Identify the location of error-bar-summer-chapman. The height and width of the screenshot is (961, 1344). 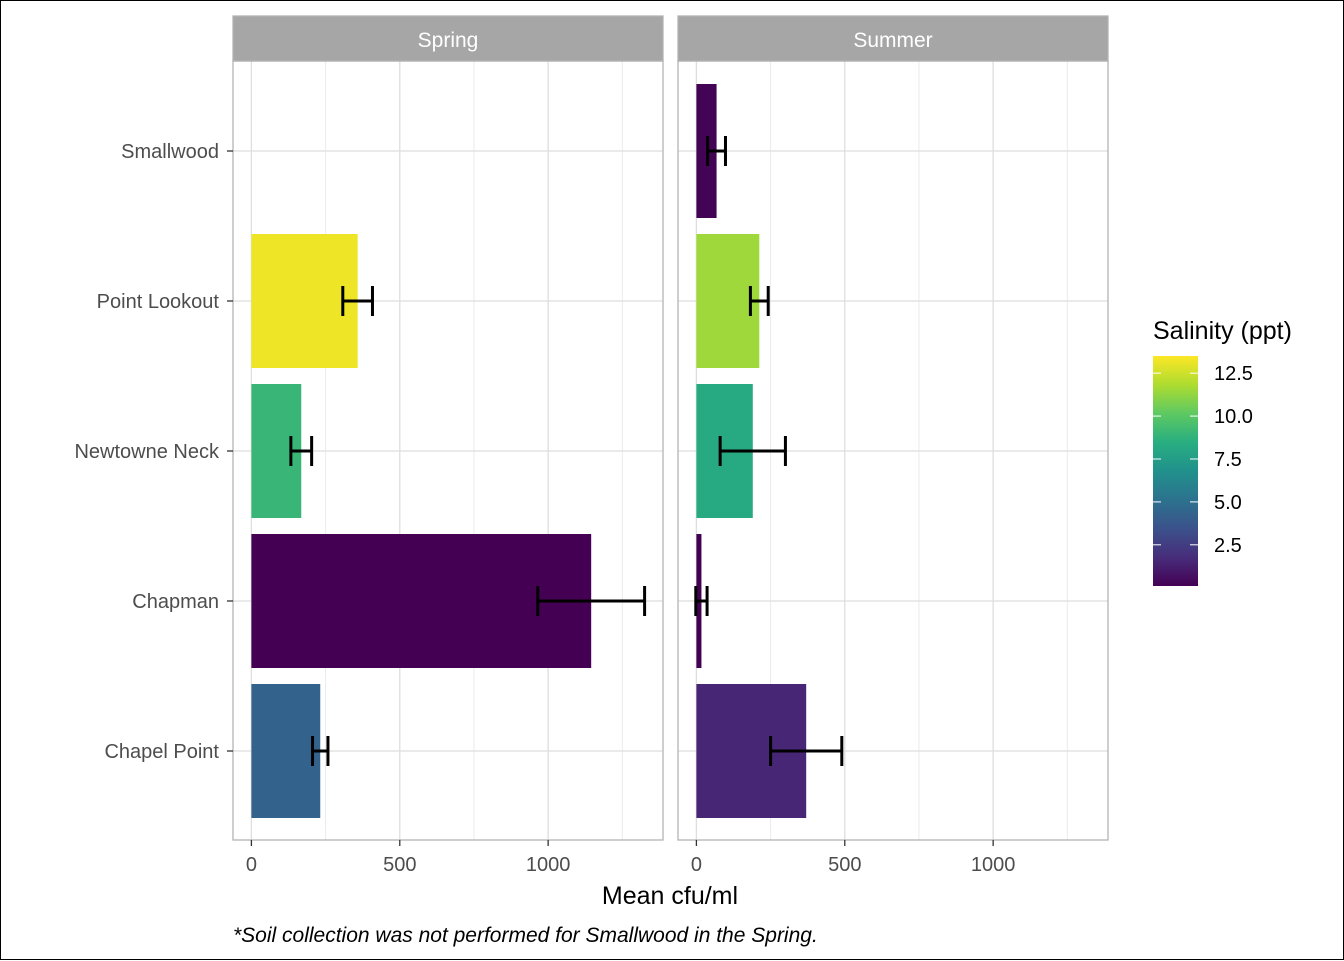
(701, 601).